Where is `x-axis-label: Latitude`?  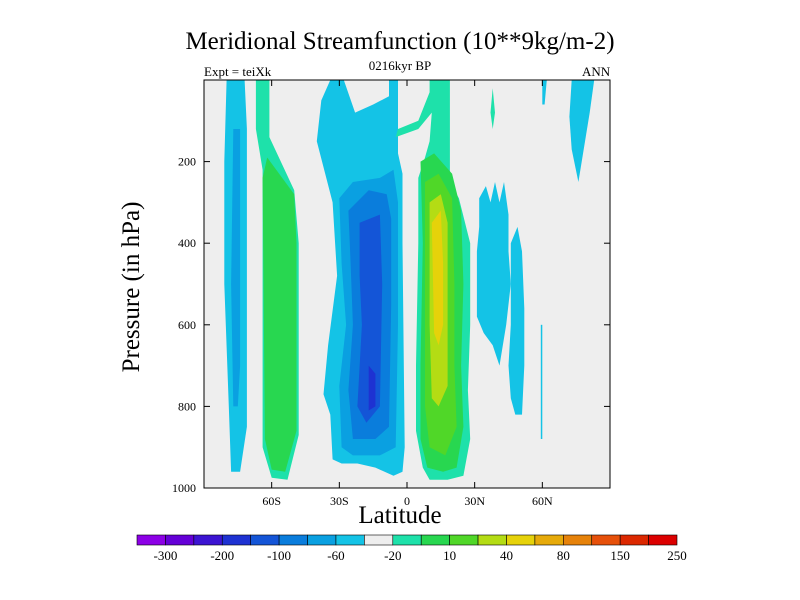
x-axis-label: Latitude is located at coordinates (400, 515).